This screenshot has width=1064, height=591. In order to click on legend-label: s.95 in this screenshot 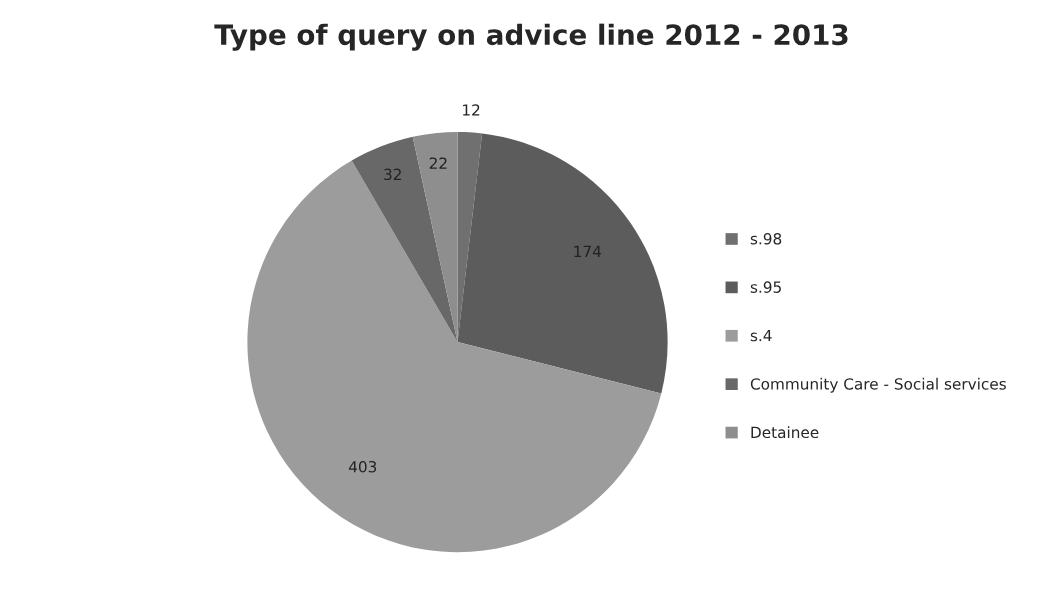, I will do `click(765, 287)`.